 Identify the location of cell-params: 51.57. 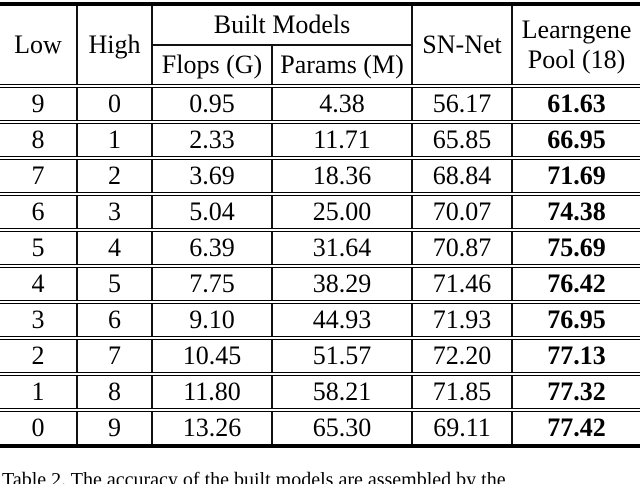
(341, 355).